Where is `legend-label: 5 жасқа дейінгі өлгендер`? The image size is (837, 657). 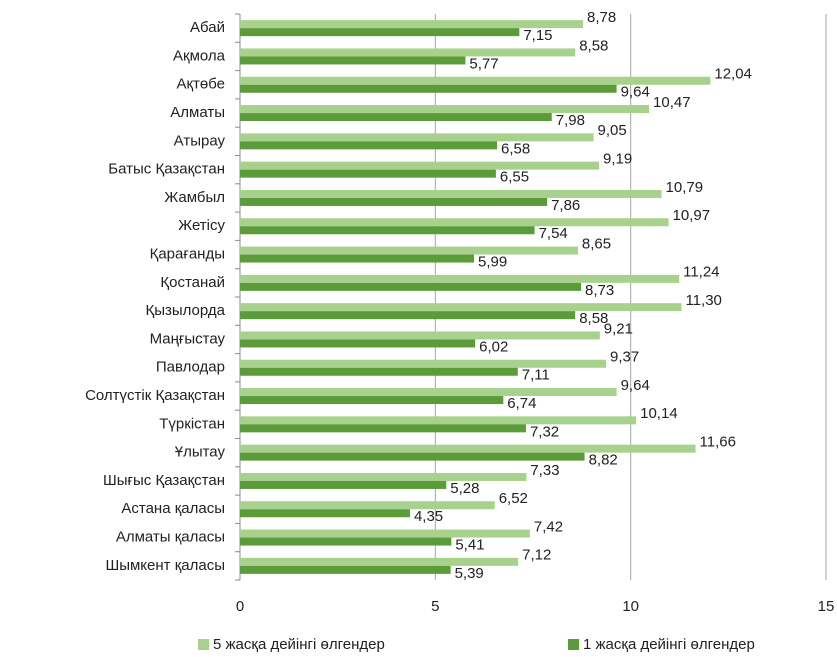
legend-label: 5 жасқа дейінгі өлгендер is located at coordinates (299, 644).